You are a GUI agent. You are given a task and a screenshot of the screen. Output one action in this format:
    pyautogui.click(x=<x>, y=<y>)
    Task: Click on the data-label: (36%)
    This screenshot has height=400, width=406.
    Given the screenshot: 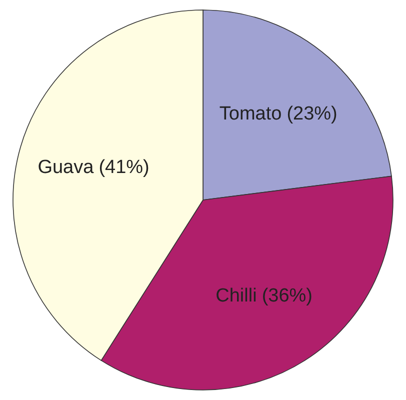 What is the action you would take?
    pyautogui.click(x=287, y=295)
    